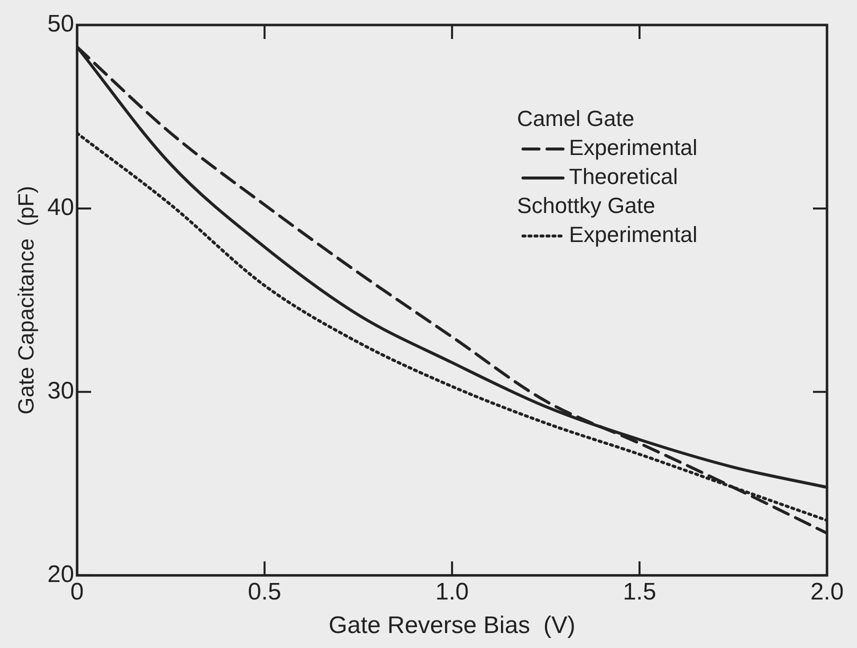 The image size is (857, 648). What do you see at coordinates (60, 24) in the screenshot?
I see `y-tick-label: 50` at bounding box center [60, 24].